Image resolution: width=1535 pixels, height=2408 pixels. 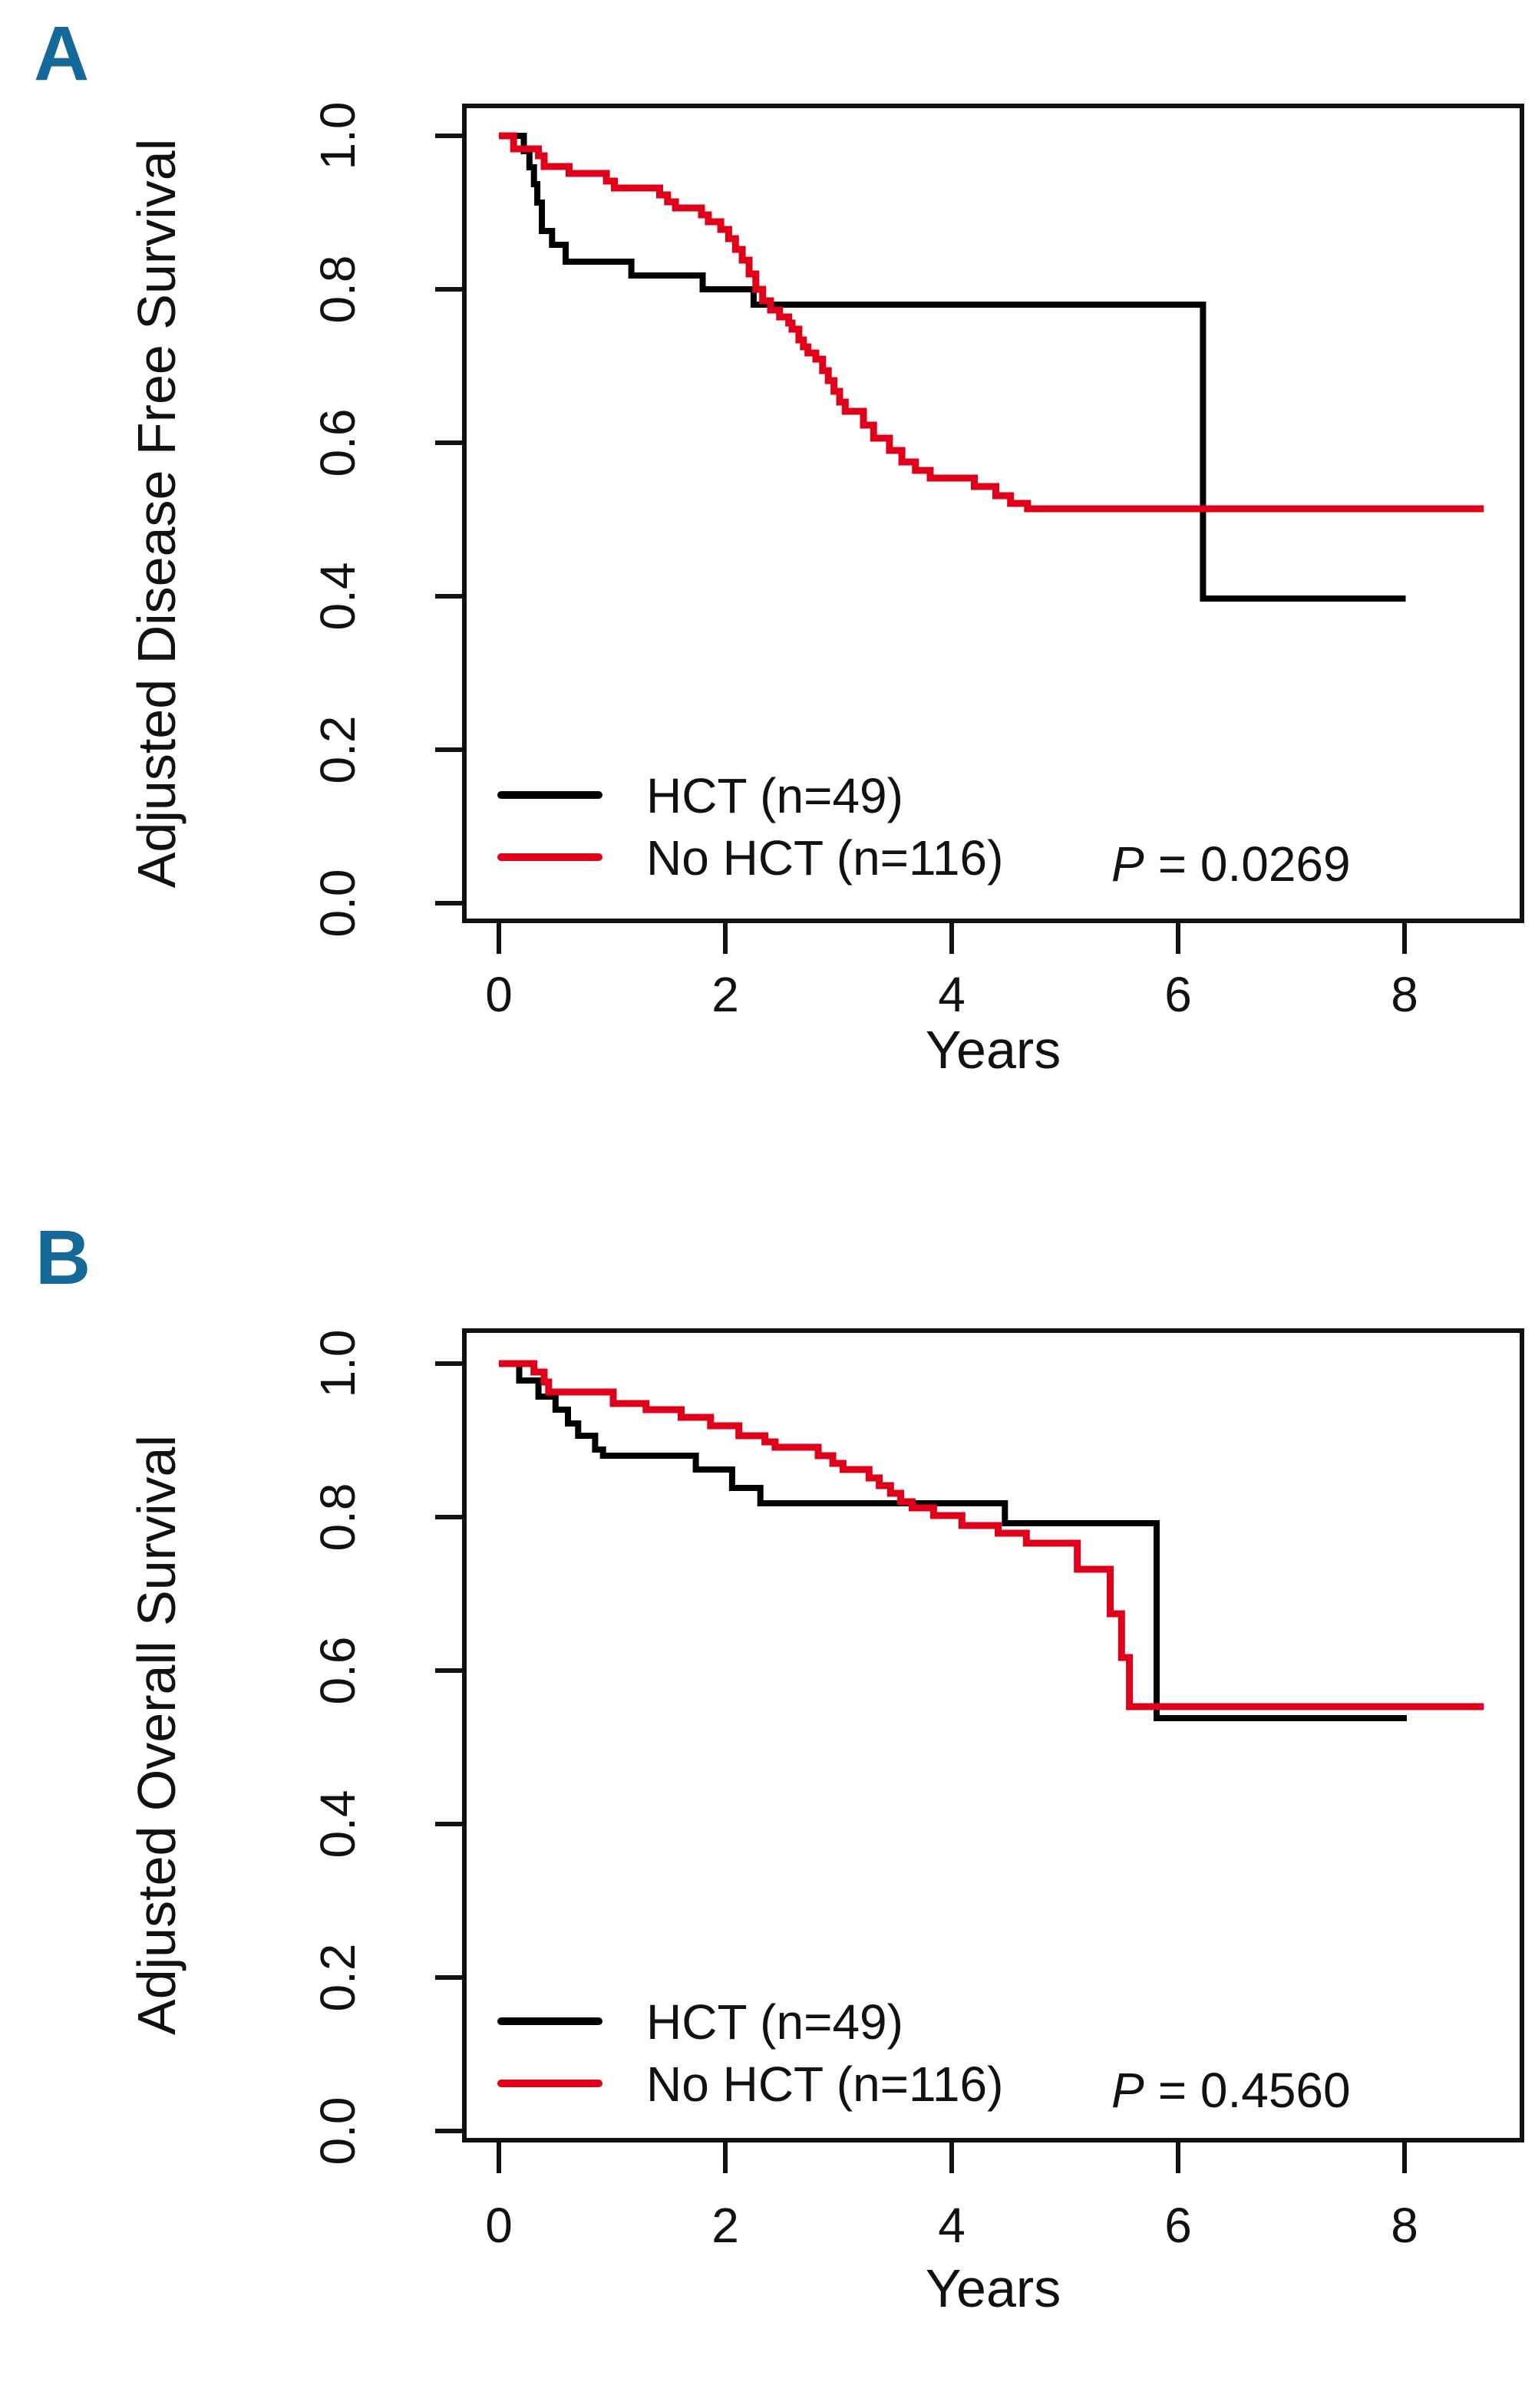 What do you see at coordinates (993, 2288) in the screenshot?
I see `panel-b-x-axis-title: Years` at bounding box center [993, 2288].